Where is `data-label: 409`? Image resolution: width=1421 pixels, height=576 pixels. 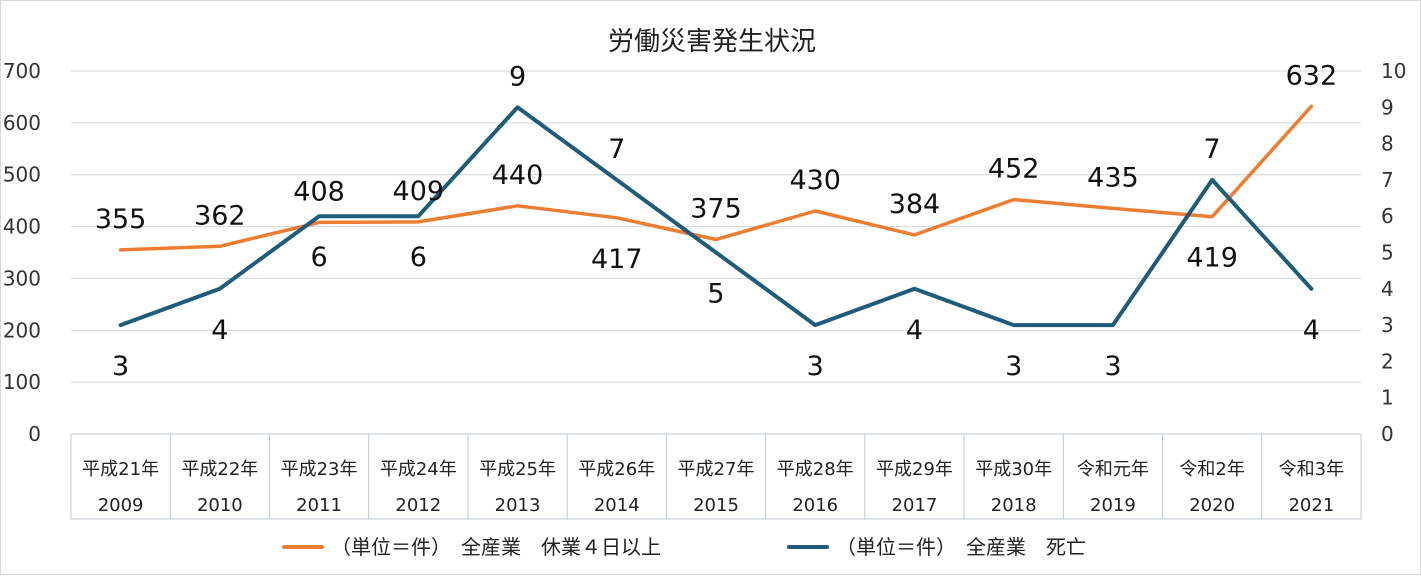
data-label: 409 is located at coordinates (419, 191).